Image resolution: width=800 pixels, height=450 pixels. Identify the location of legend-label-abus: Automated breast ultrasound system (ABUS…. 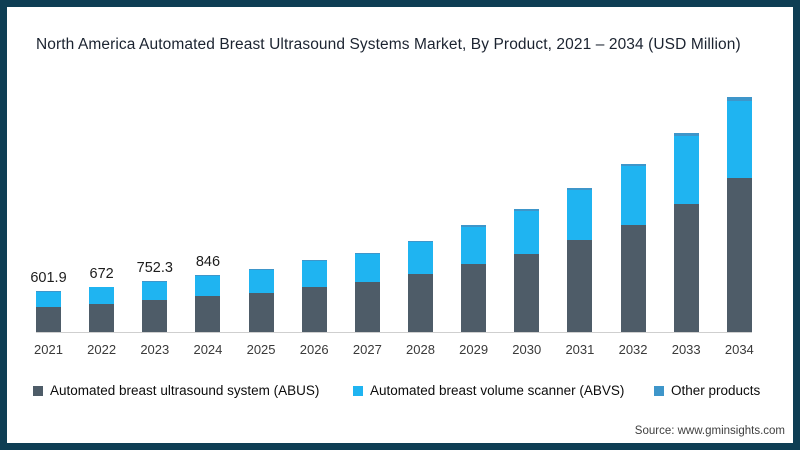
(185, 390).